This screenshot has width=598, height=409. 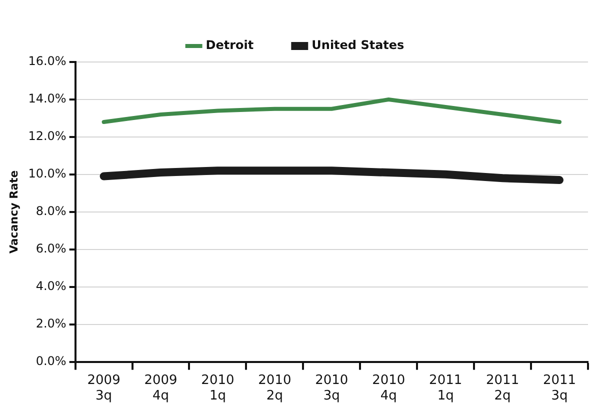 What do you see at coordinates (275, 388) in the screenshot?
I see `x-tick-label: 2010 2q` at bounding box center [275, 388].